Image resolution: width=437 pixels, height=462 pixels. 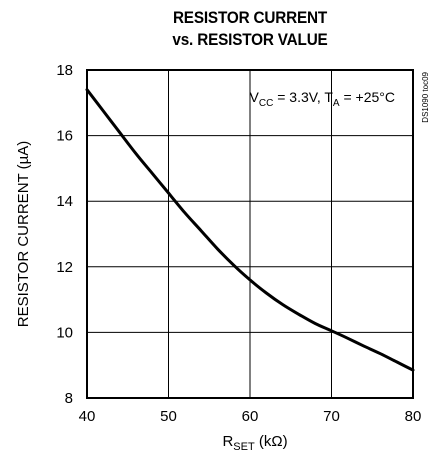 What do you see at coordinates (303, 97) in the screenshot?
I see `annotation-text: = 3.3V, T` at bounding box center [303, 97].